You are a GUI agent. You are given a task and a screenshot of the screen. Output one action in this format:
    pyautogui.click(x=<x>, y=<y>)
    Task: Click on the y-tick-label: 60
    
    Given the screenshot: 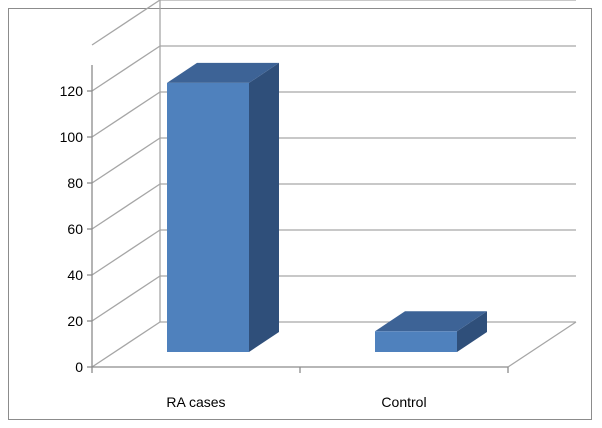 What is the action you would take?
    pyautogui.click(x=75, y=229)
    